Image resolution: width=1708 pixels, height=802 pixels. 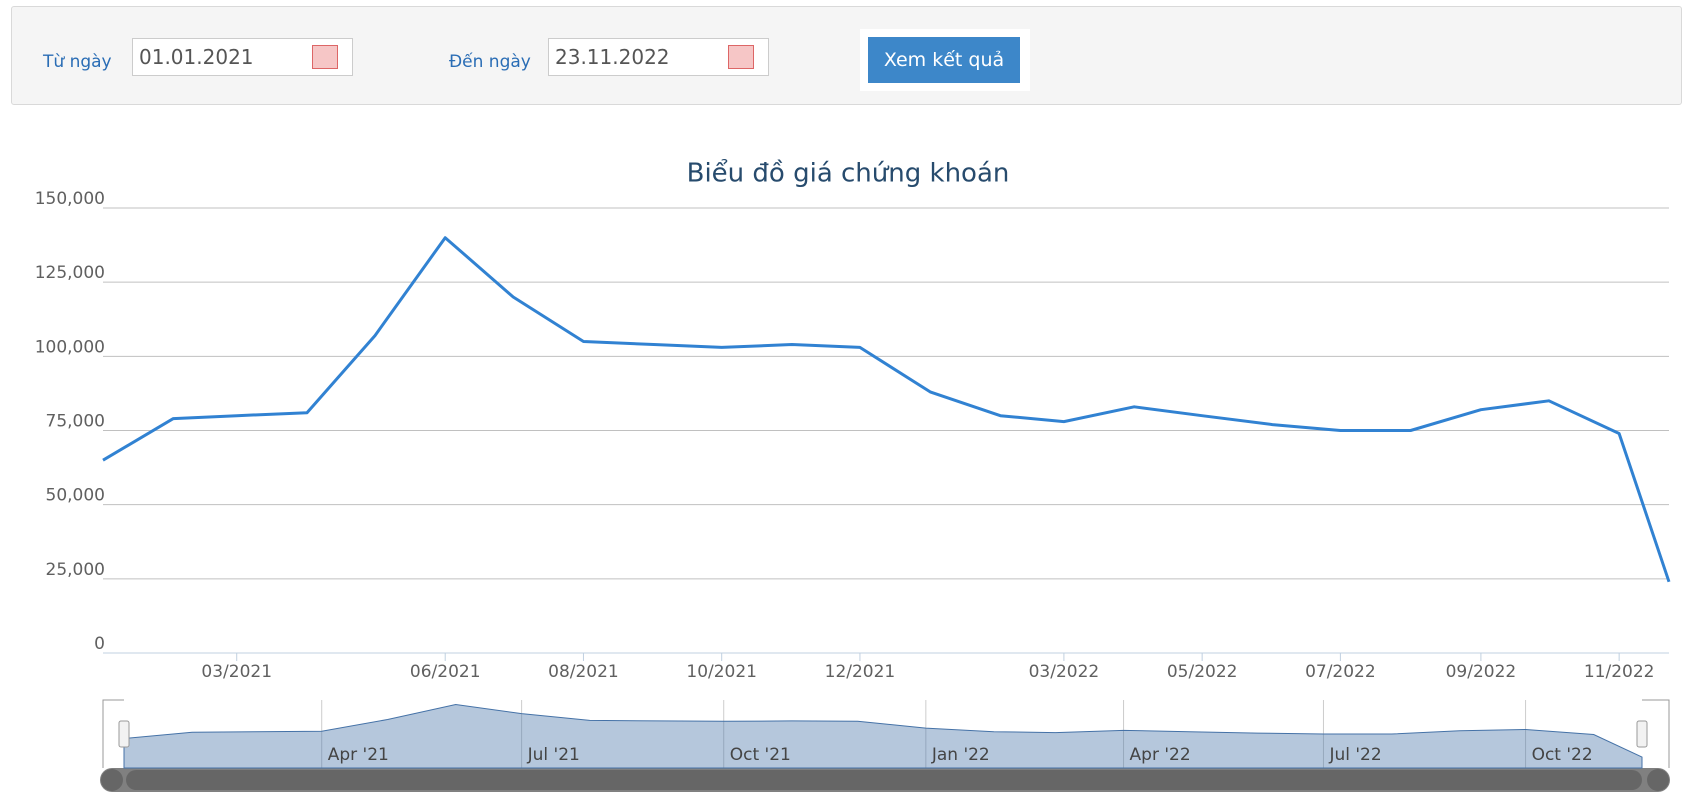 What do you see at coordinates (70, 199) in the screenshot?
I see `y-tick-label: 150,000` at bounding box center [70, 199].